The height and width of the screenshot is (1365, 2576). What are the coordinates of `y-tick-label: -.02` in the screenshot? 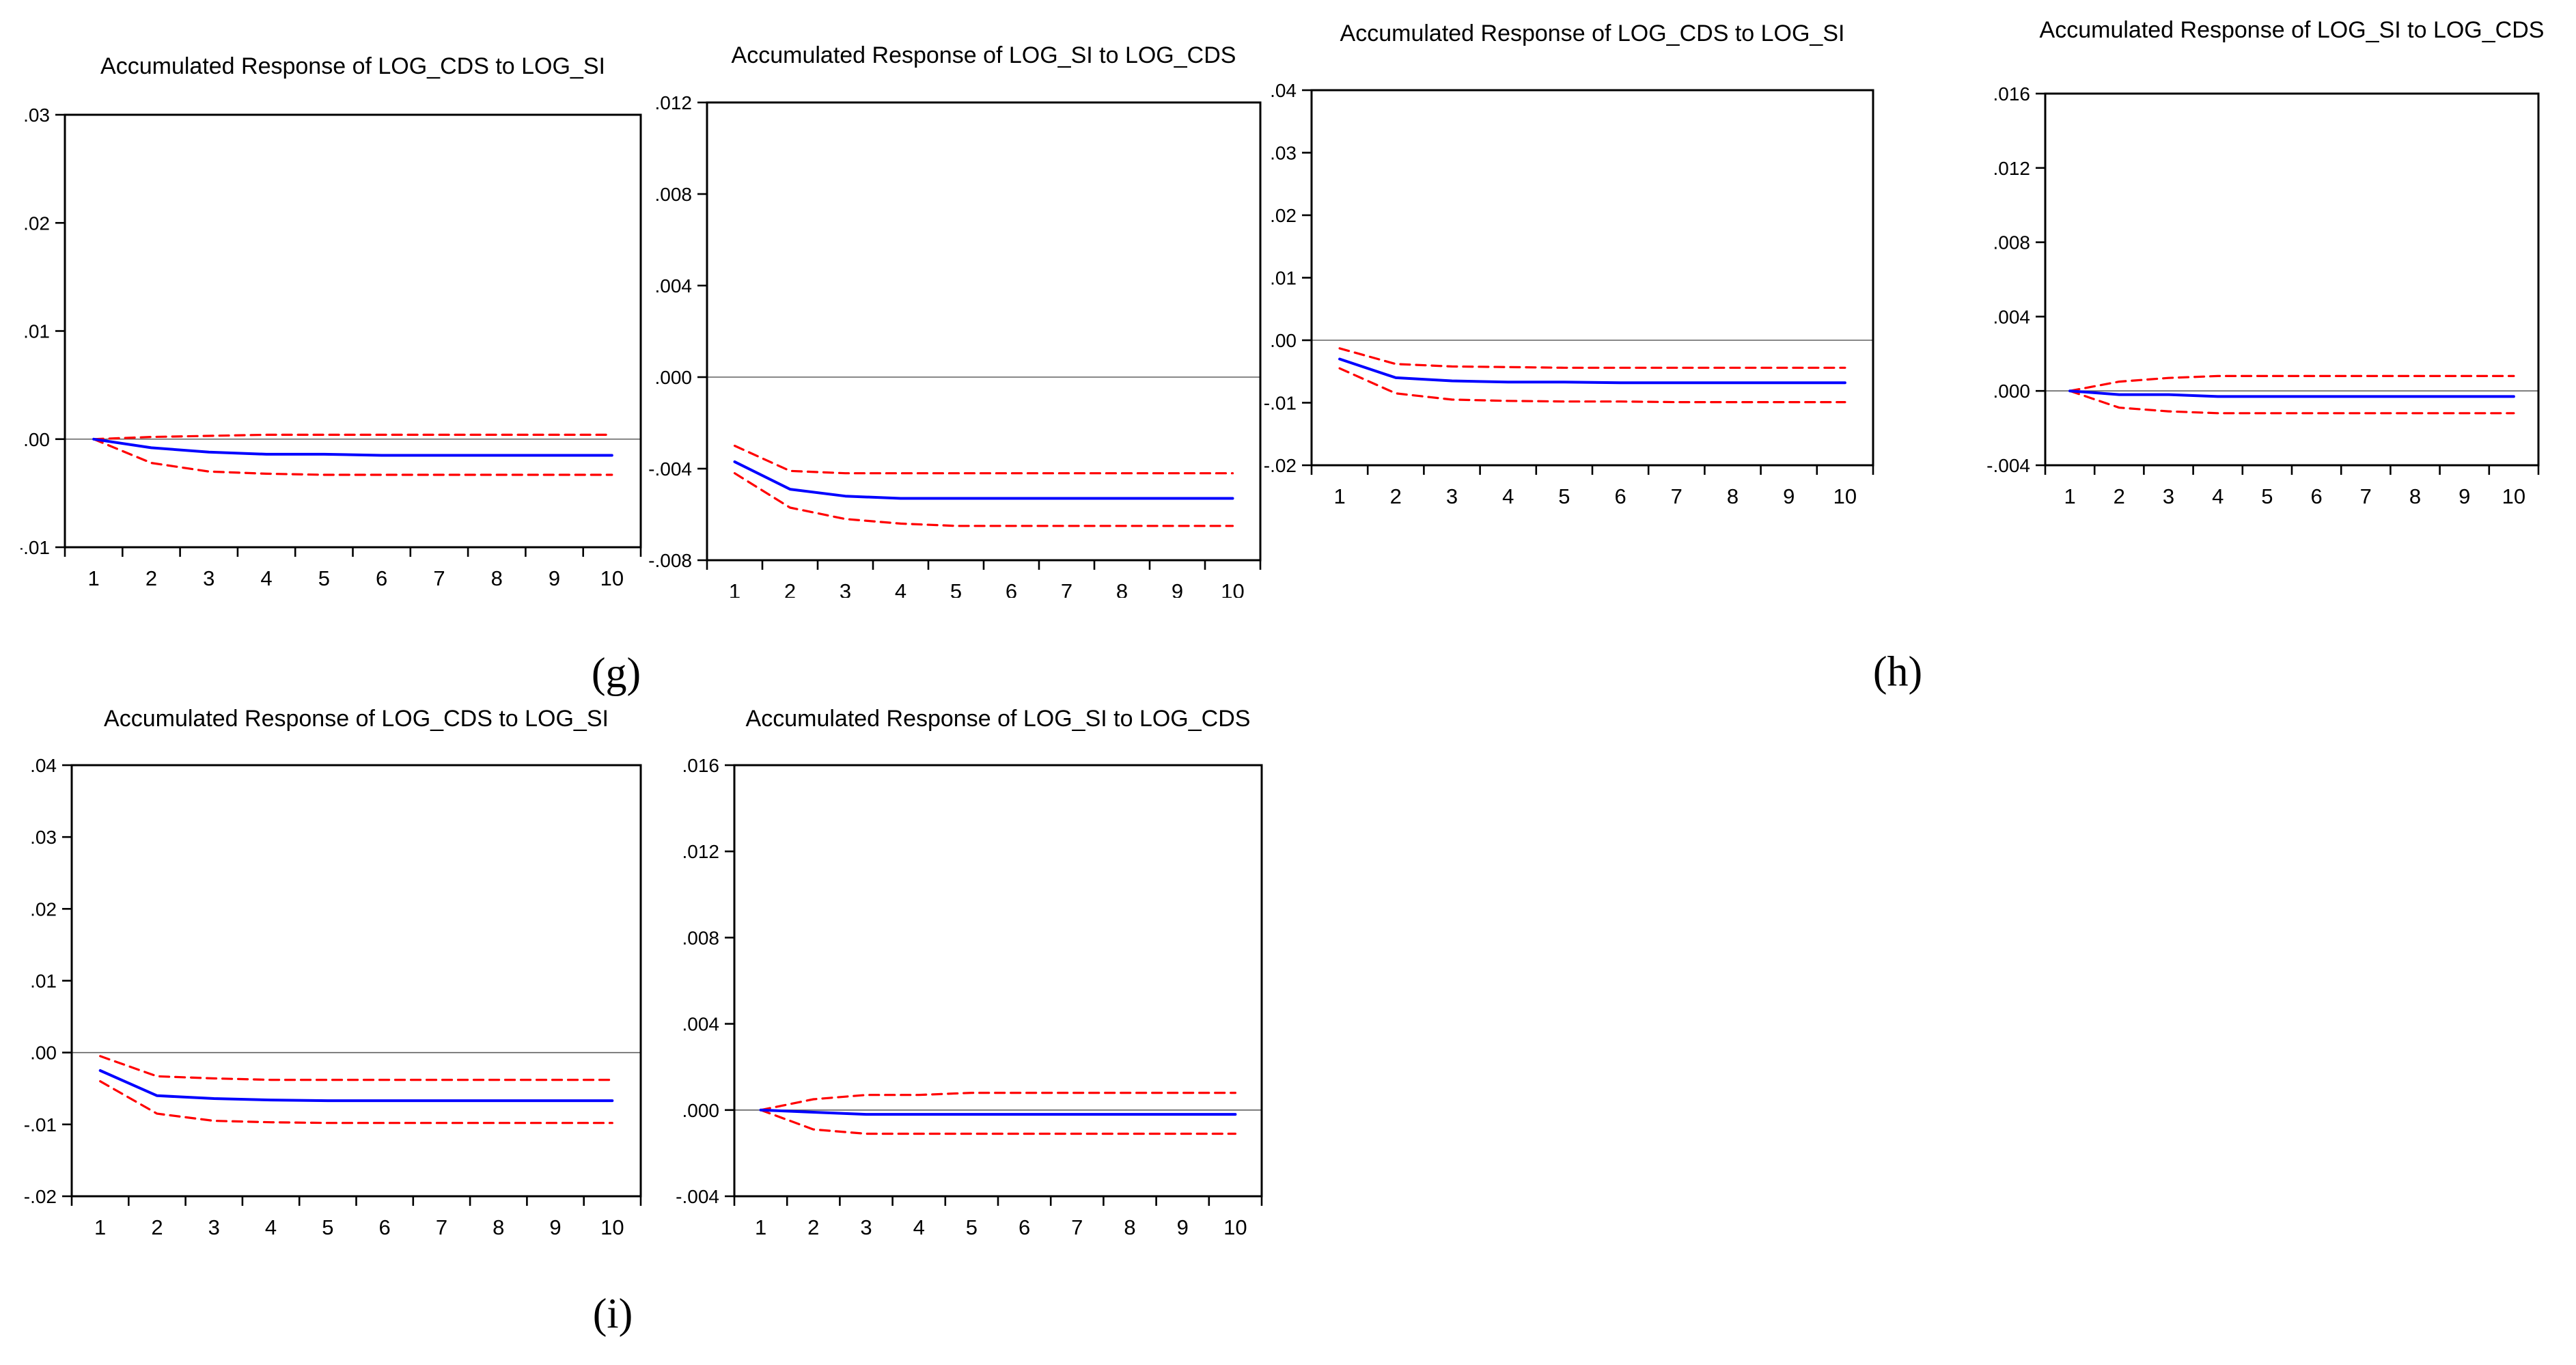 It's located at (1281, 465).